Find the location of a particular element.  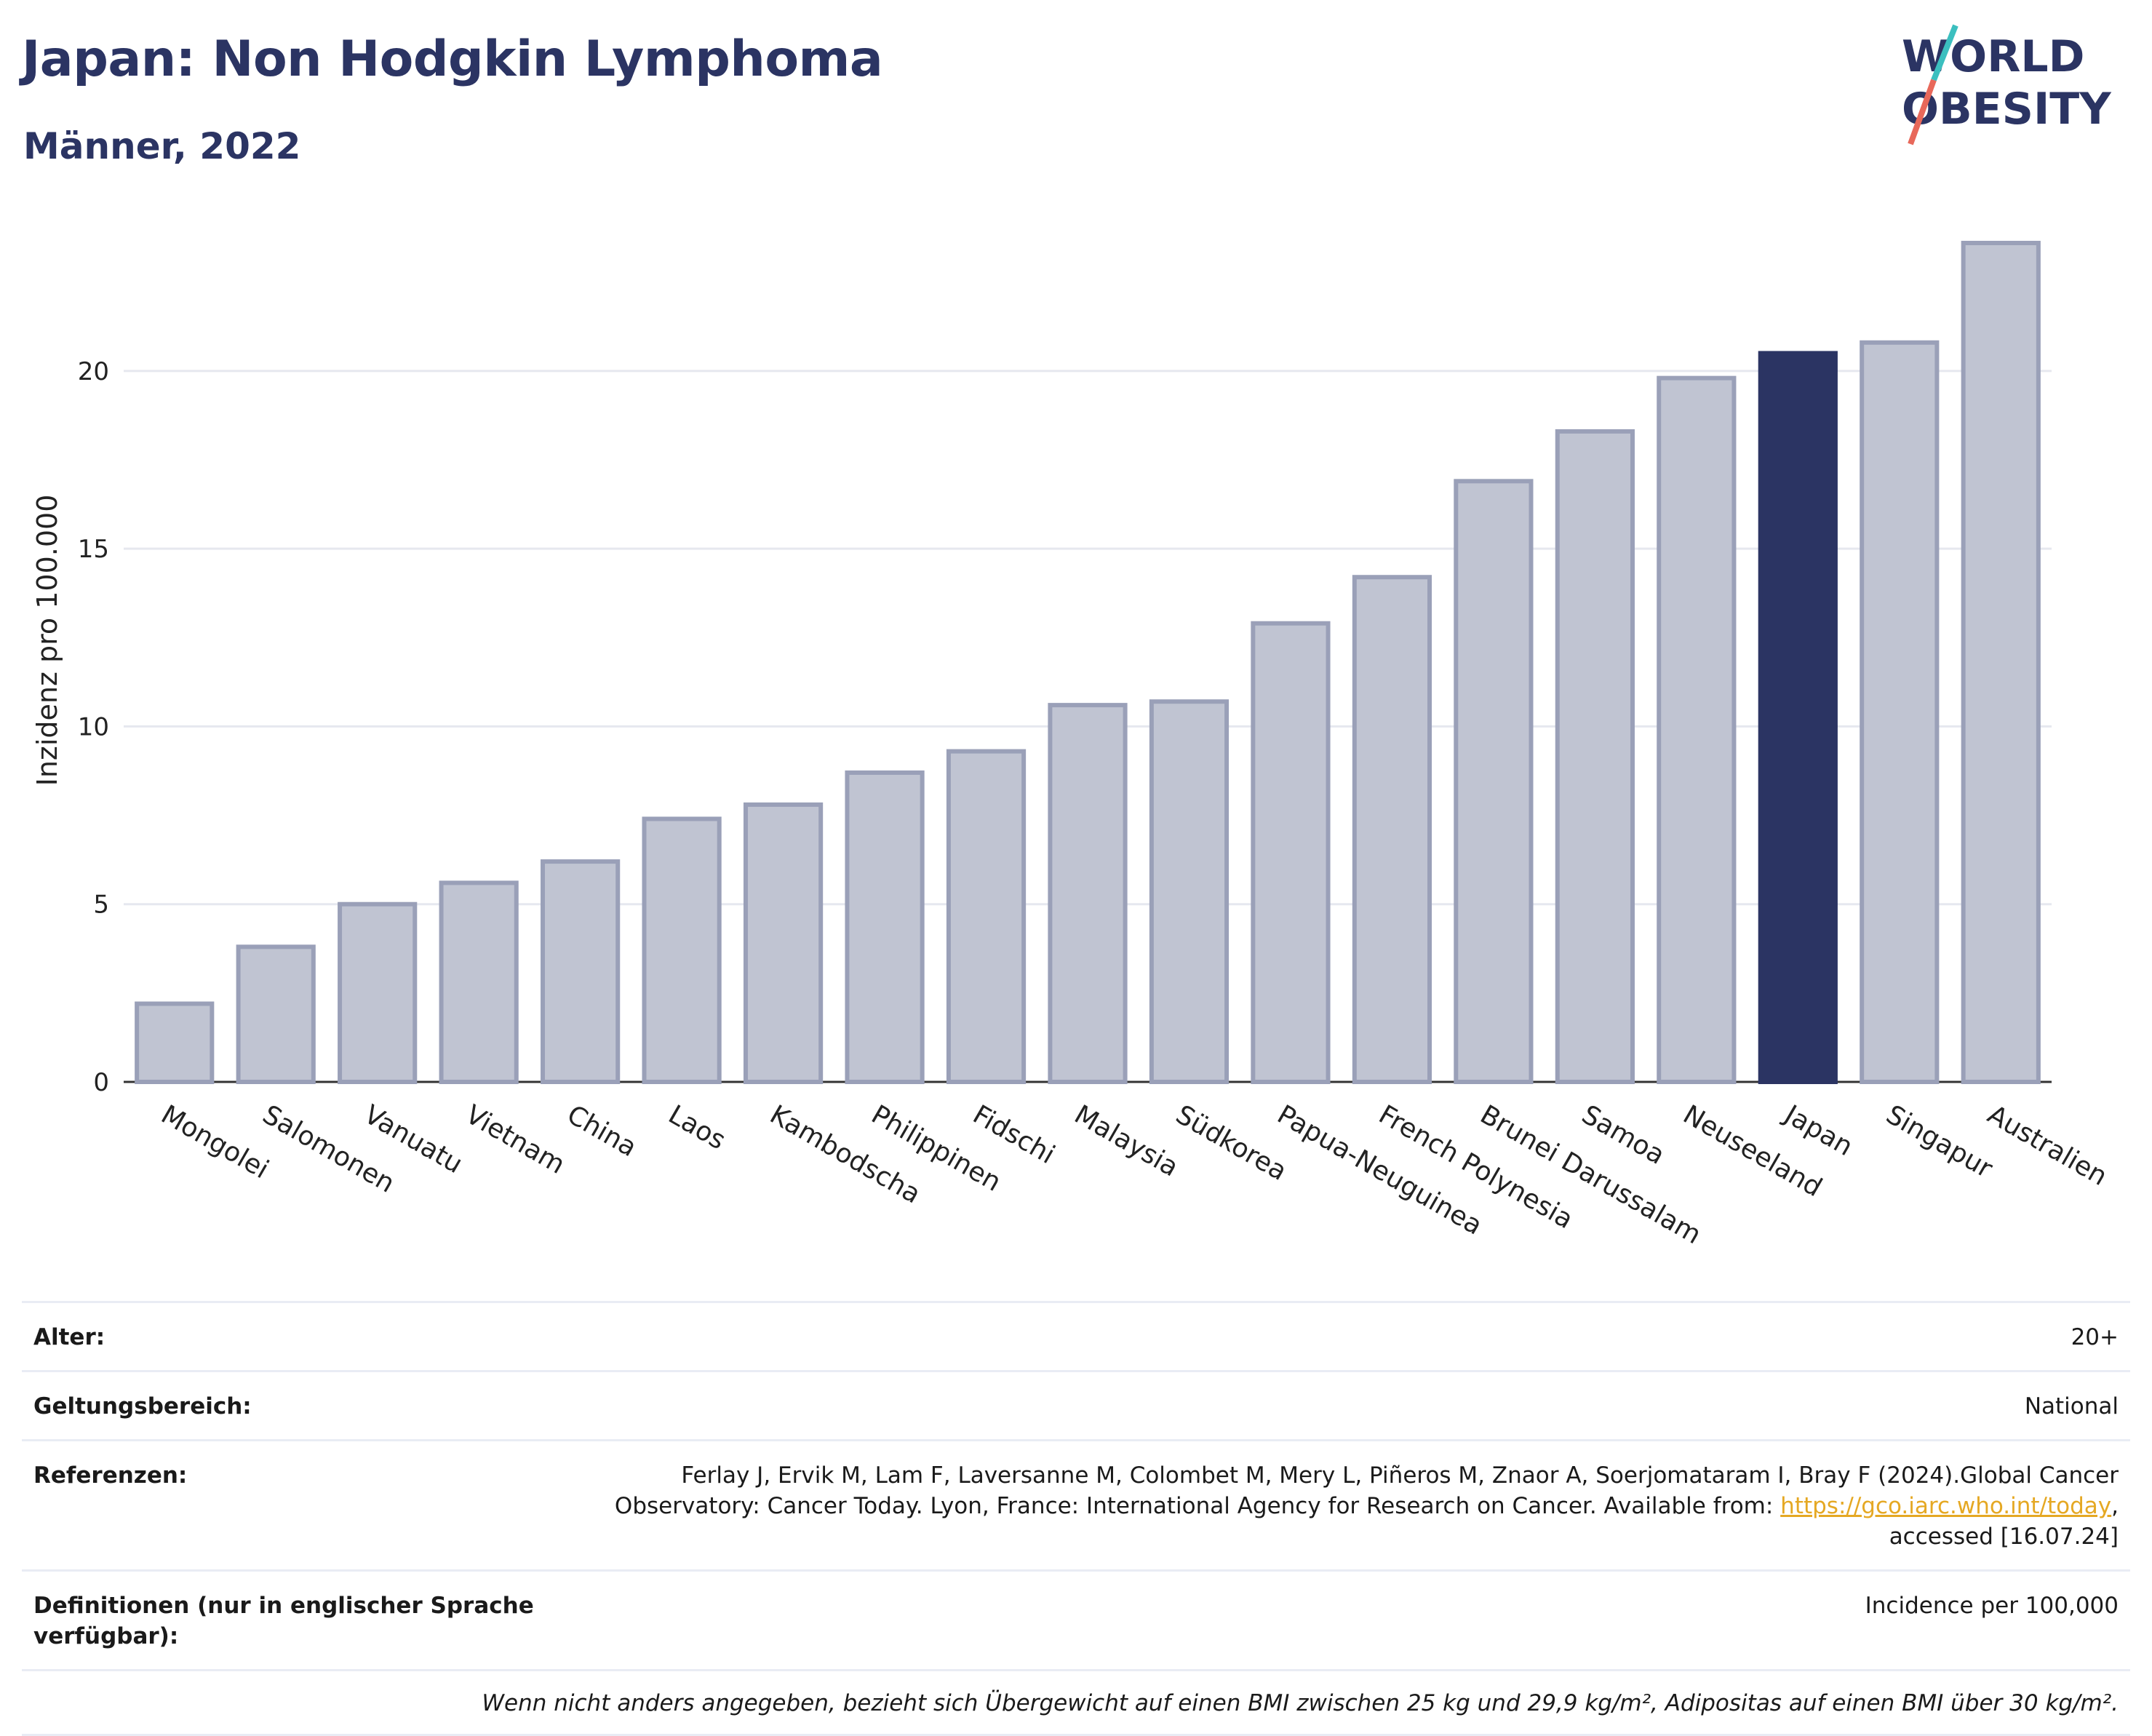

y-tick-label: 5 is located at coordinates (101, 906).